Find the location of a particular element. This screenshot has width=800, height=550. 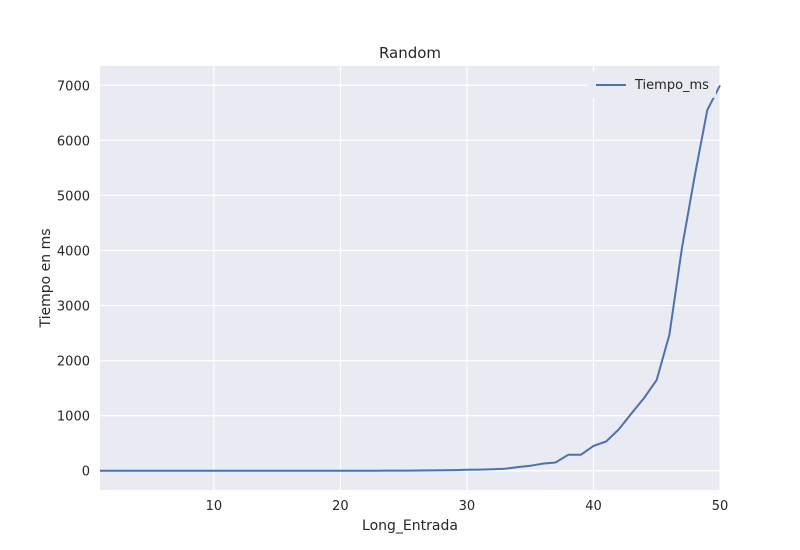

legend: Tiempo_ms is located at coordinates (652, 85).